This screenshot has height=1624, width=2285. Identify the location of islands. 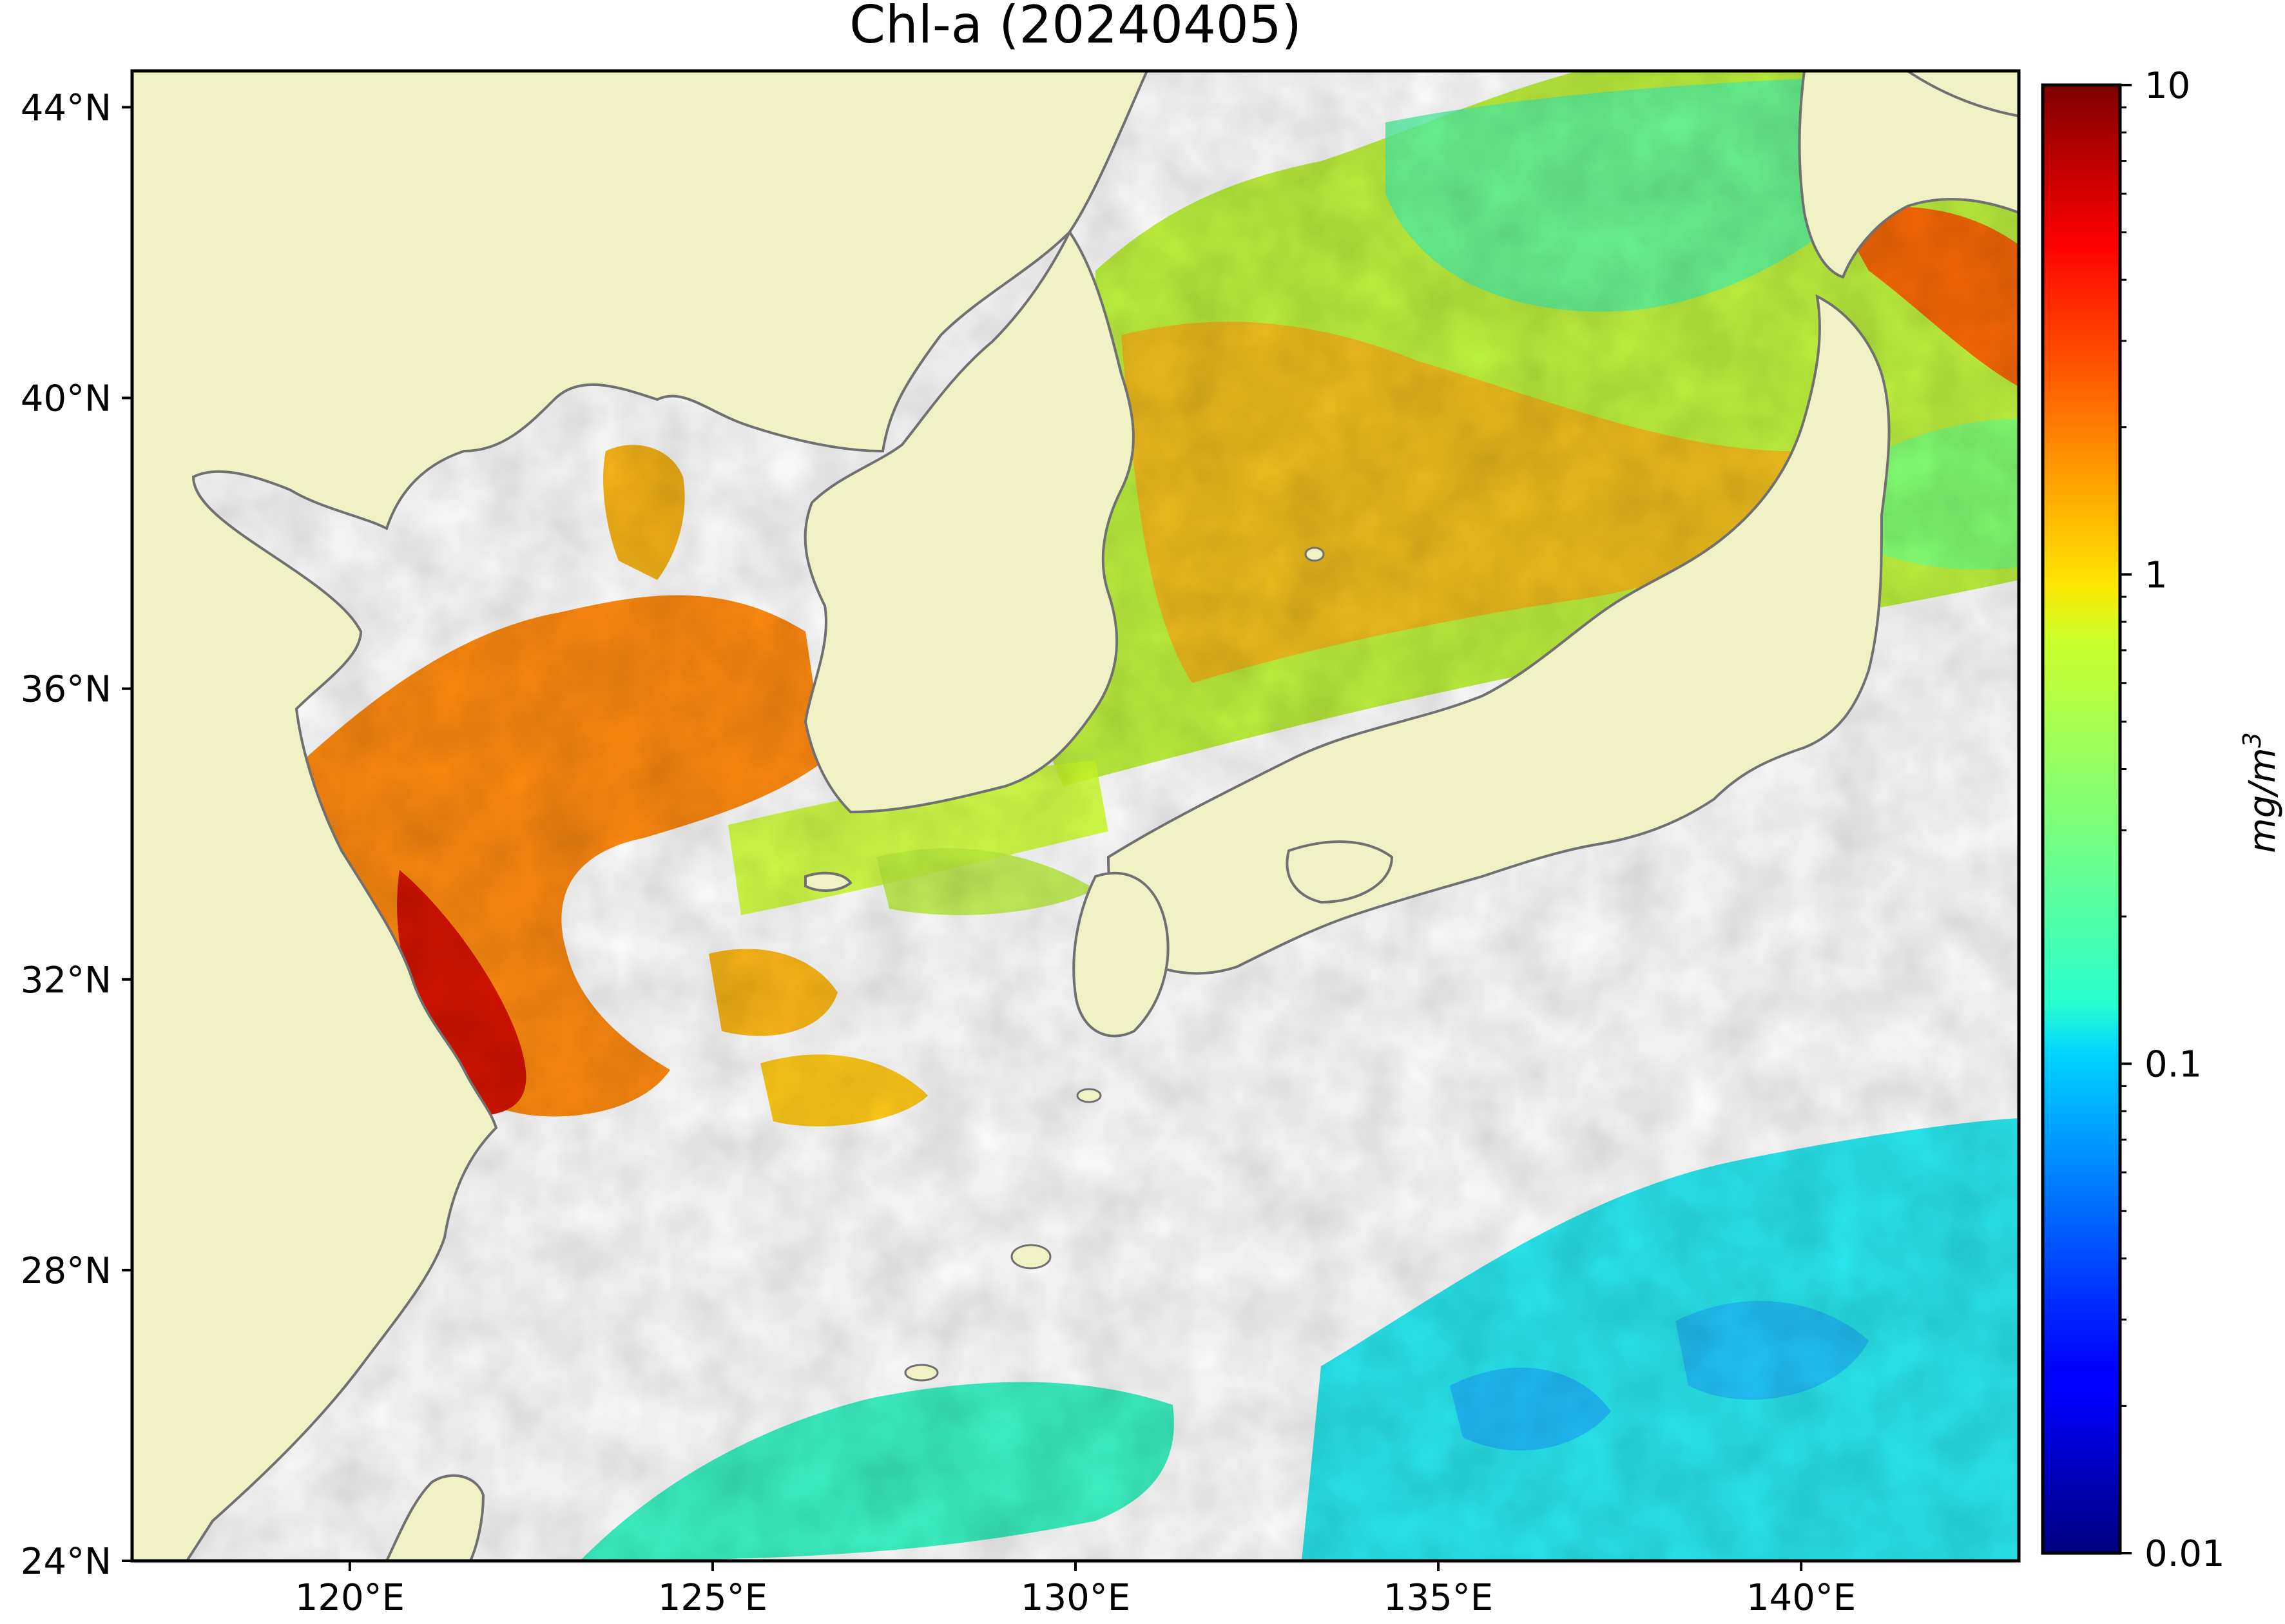
(1114, 964).